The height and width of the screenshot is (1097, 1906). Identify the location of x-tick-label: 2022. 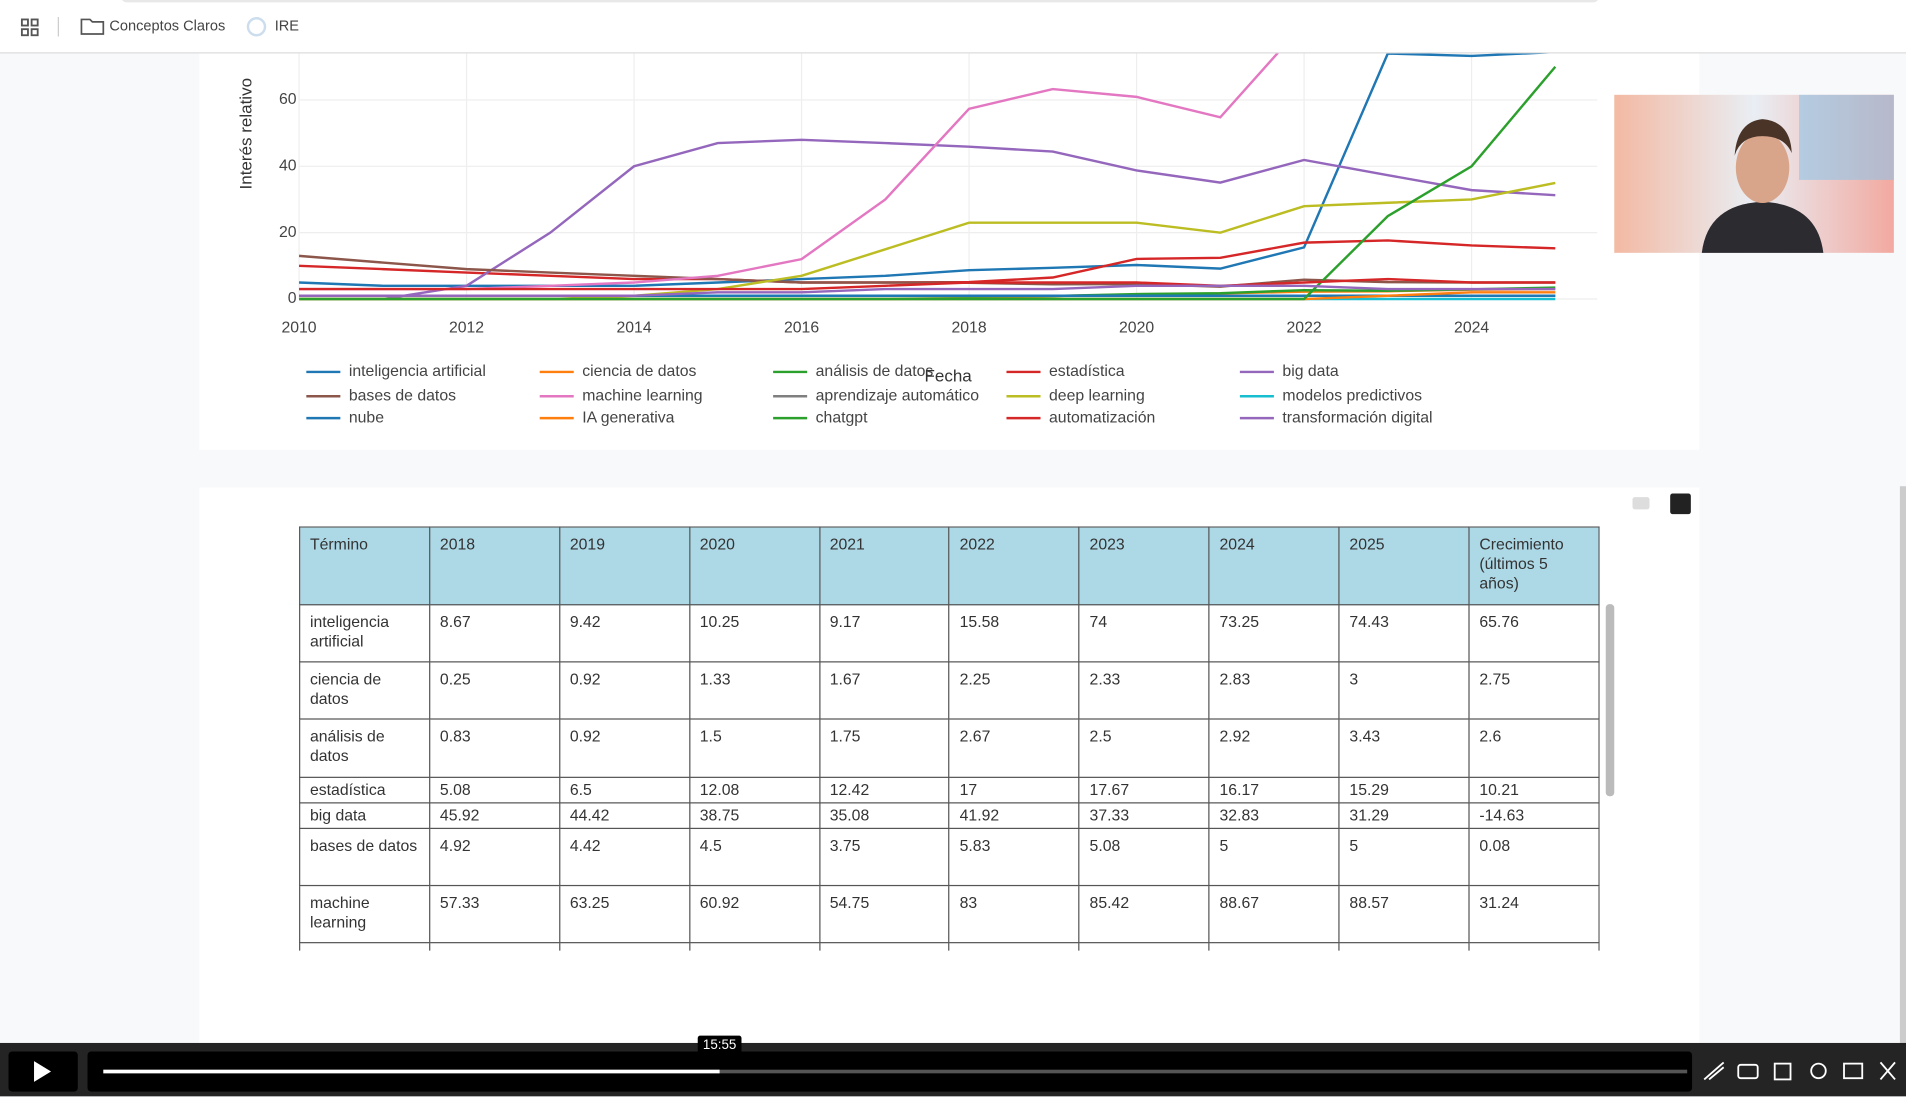
(1304, 327).